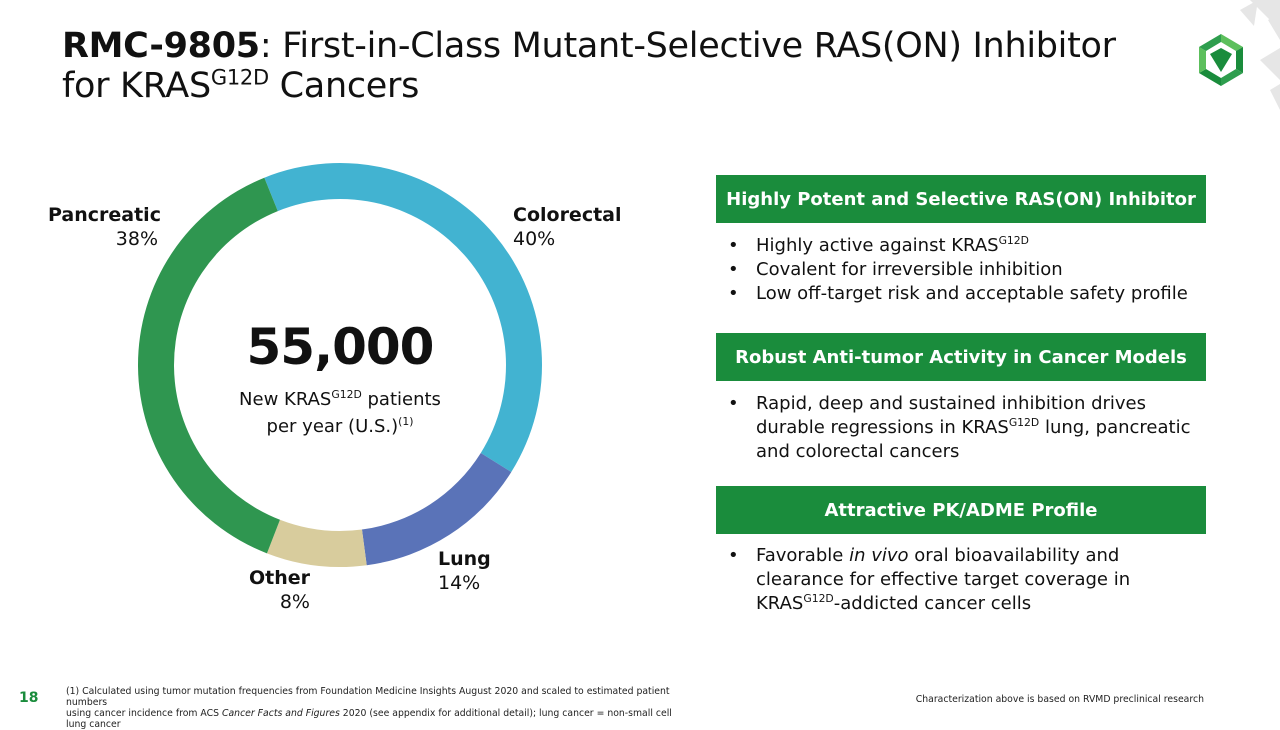 Image resolution: width=1280 pixels, height=730 pixels. Describe the element at coordinates (340, 413) in the screenshot. I see `center-label: New KRASG12D patients per year (U.S.)(1)` at that location.